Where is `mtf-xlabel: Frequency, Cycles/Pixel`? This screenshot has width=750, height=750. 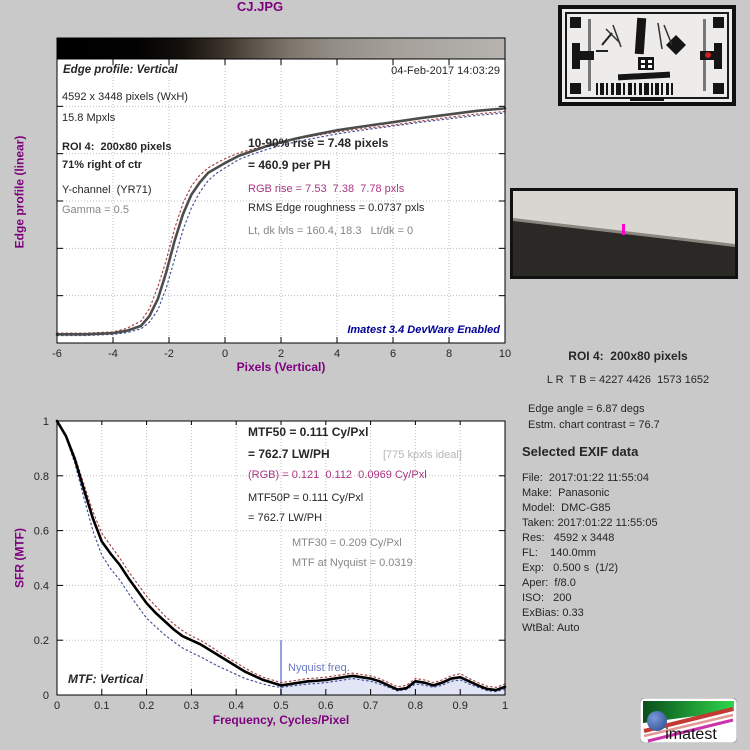
mtf-xlabel: Frequency, Cycles/Pixel is located at coordinates (281, 720).